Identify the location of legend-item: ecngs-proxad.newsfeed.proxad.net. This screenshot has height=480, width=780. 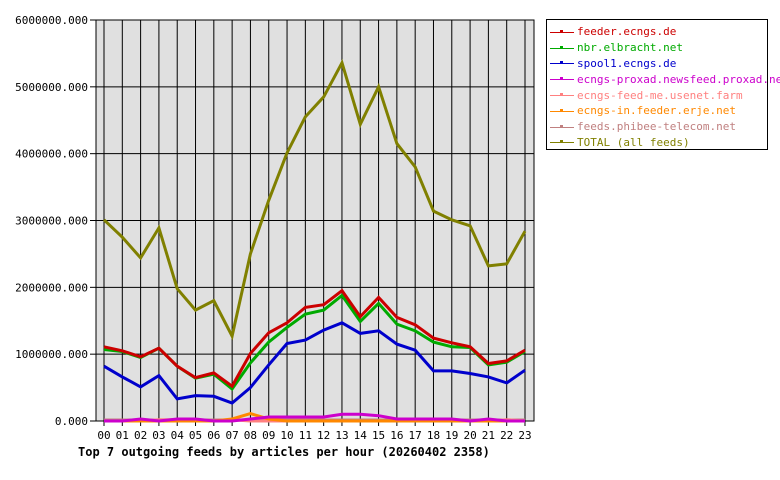
(665, 79).